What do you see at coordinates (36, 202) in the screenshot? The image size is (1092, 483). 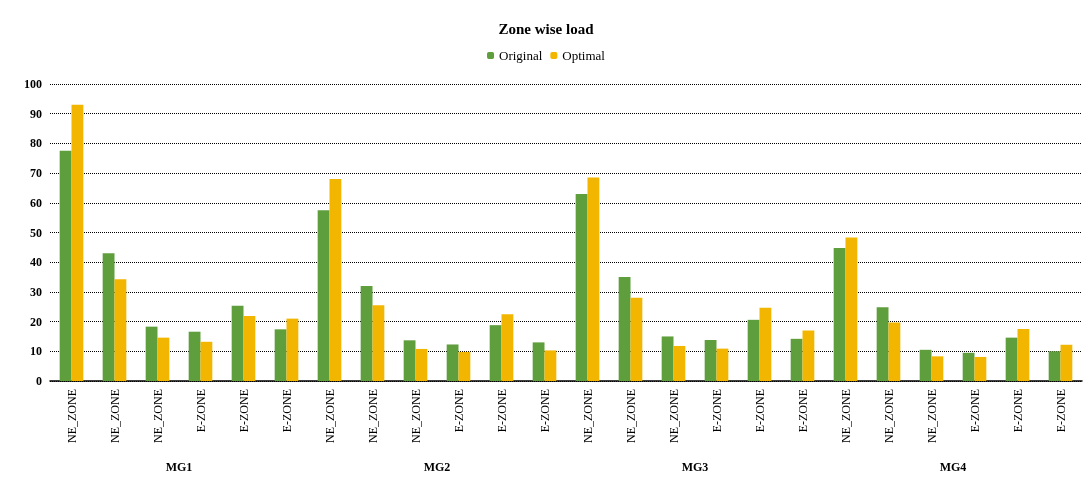 I see `y-tick-label: 60` at bounding box center [36, 202].